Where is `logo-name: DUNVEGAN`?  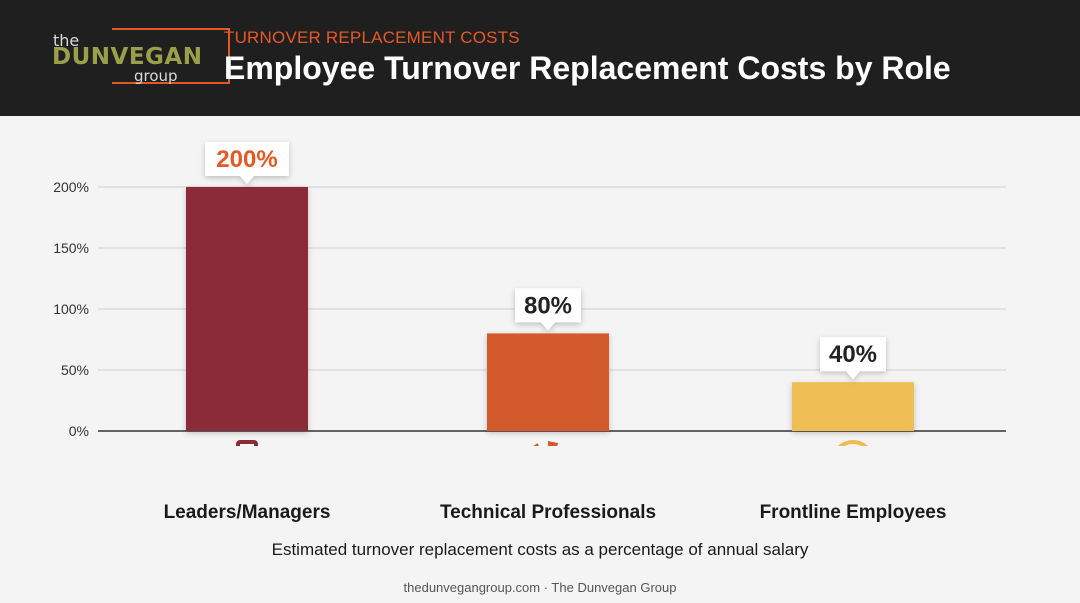
logo-name: DUNVEGAN is located at coordinates (127, 57).